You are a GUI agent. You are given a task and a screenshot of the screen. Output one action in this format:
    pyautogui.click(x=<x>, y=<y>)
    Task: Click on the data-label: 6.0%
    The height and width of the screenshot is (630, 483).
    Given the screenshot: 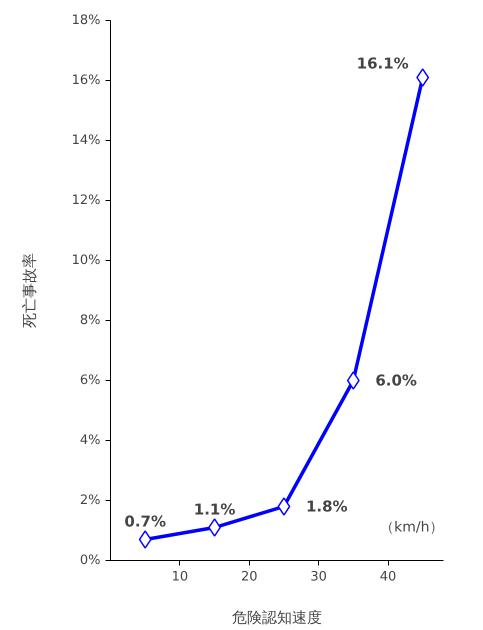 What is the action you would take?
    pyautogui.click(x=396, y=381)
    